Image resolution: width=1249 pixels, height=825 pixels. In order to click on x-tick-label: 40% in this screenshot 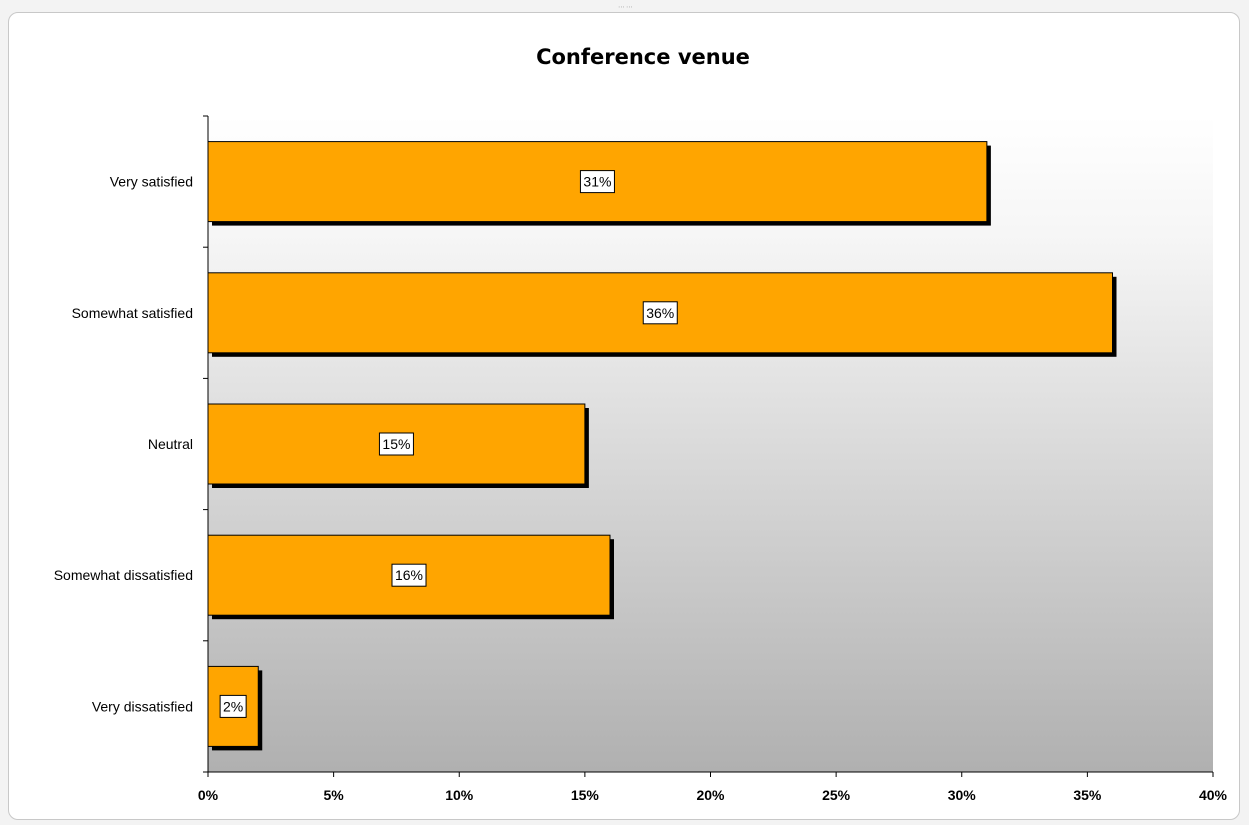, I will do `click(1213, 795)`.